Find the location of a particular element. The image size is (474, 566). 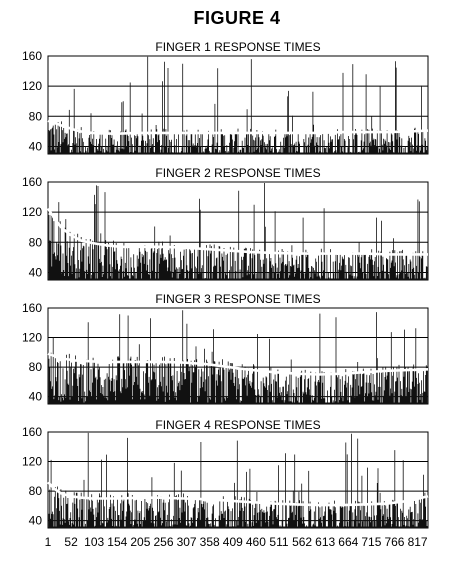

x-tick-460: 460 is located at coordinates (256, 542).